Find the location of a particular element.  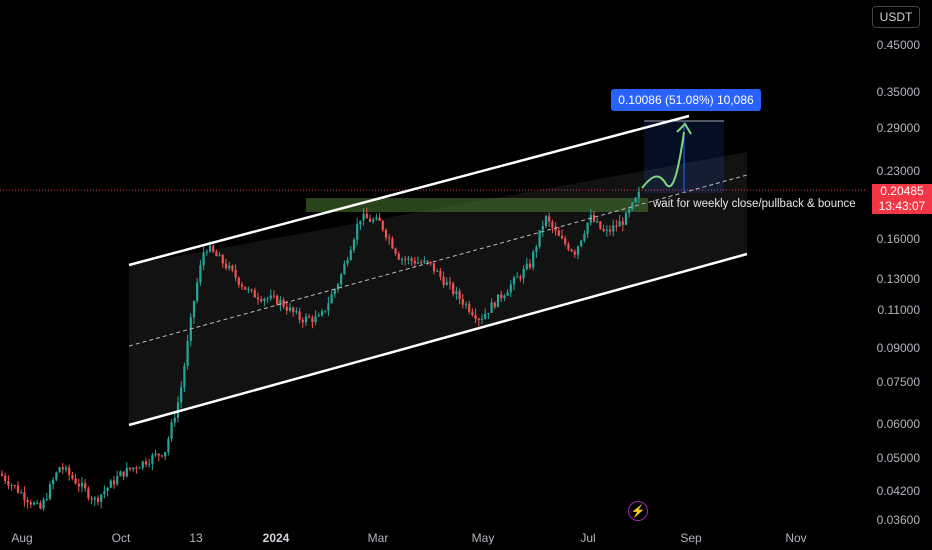

measure-label: 0.10086 (51.08%) 10,086 is located at coordinates (686, 100).